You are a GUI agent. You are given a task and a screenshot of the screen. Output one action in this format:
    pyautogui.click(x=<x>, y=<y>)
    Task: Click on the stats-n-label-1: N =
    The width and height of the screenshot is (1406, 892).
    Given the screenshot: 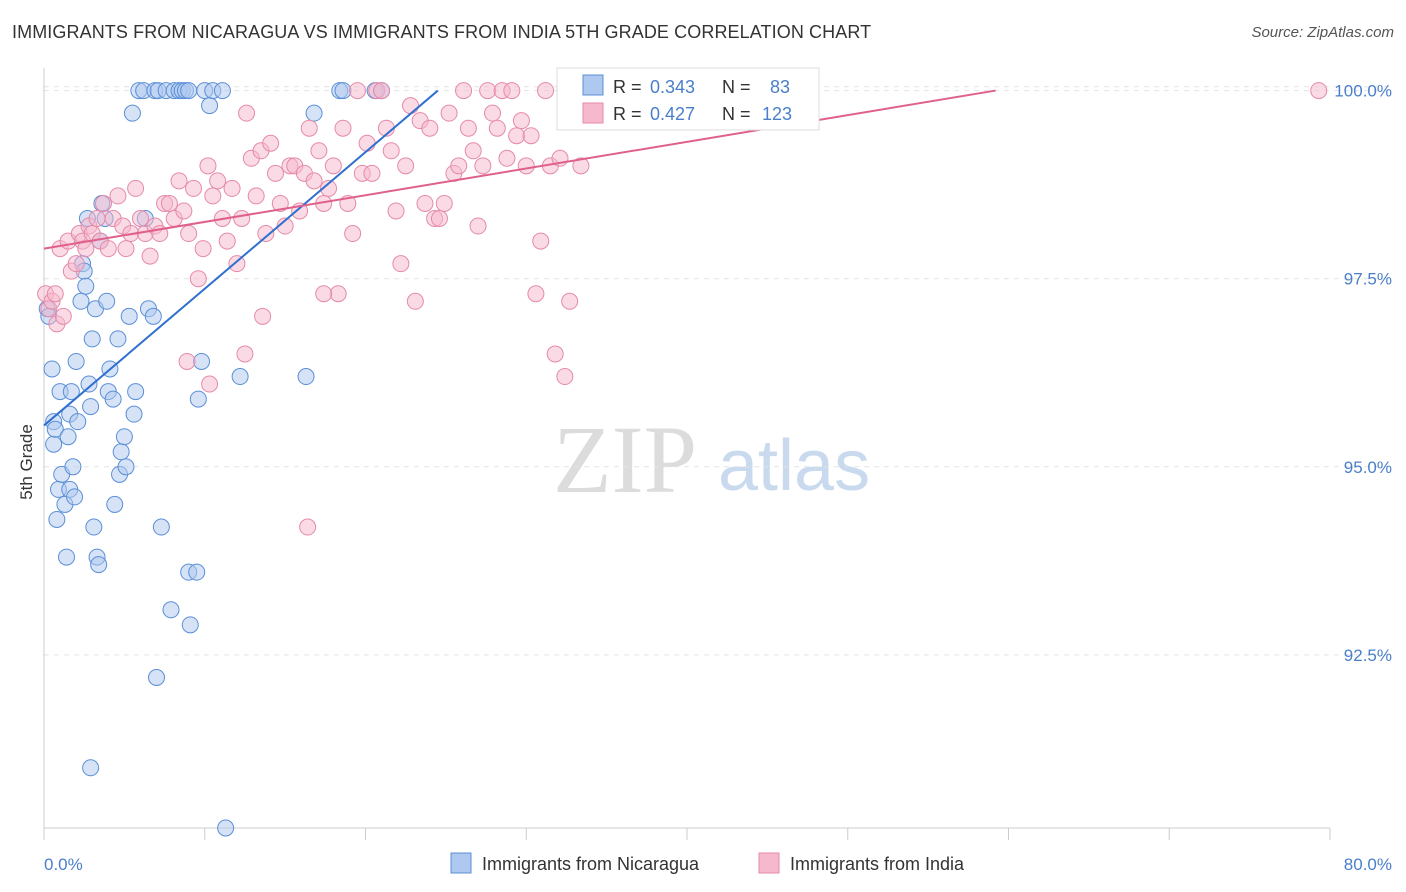 What is the action you would take?
    pyautogui.click(x=736, y=87)
    